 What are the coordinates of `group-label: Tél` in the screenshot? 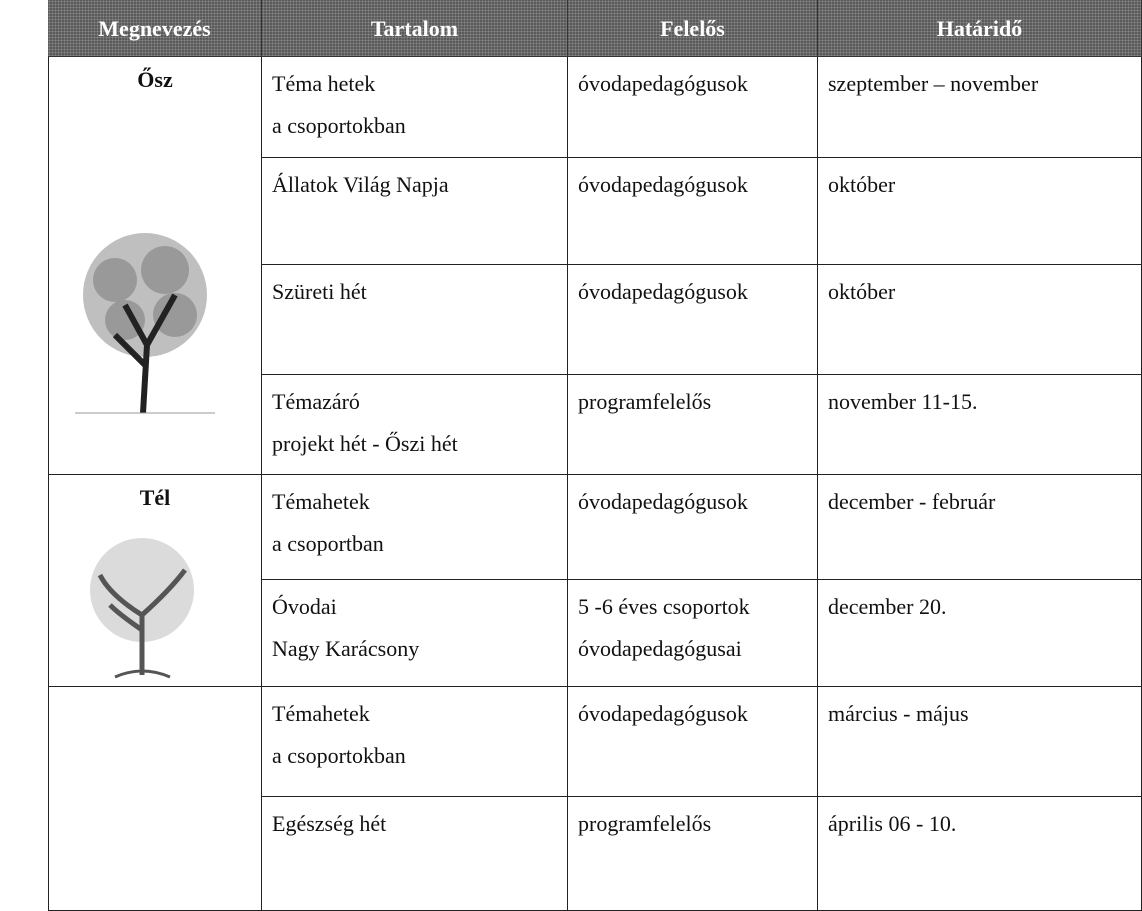 It's located at (155, 497).